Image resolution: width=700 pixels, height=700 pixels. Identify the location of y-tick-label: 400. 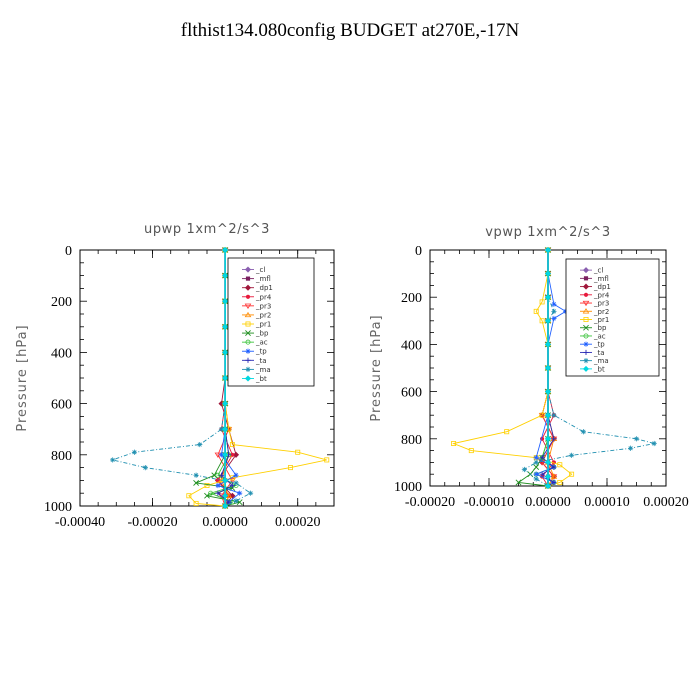
(61, 353).